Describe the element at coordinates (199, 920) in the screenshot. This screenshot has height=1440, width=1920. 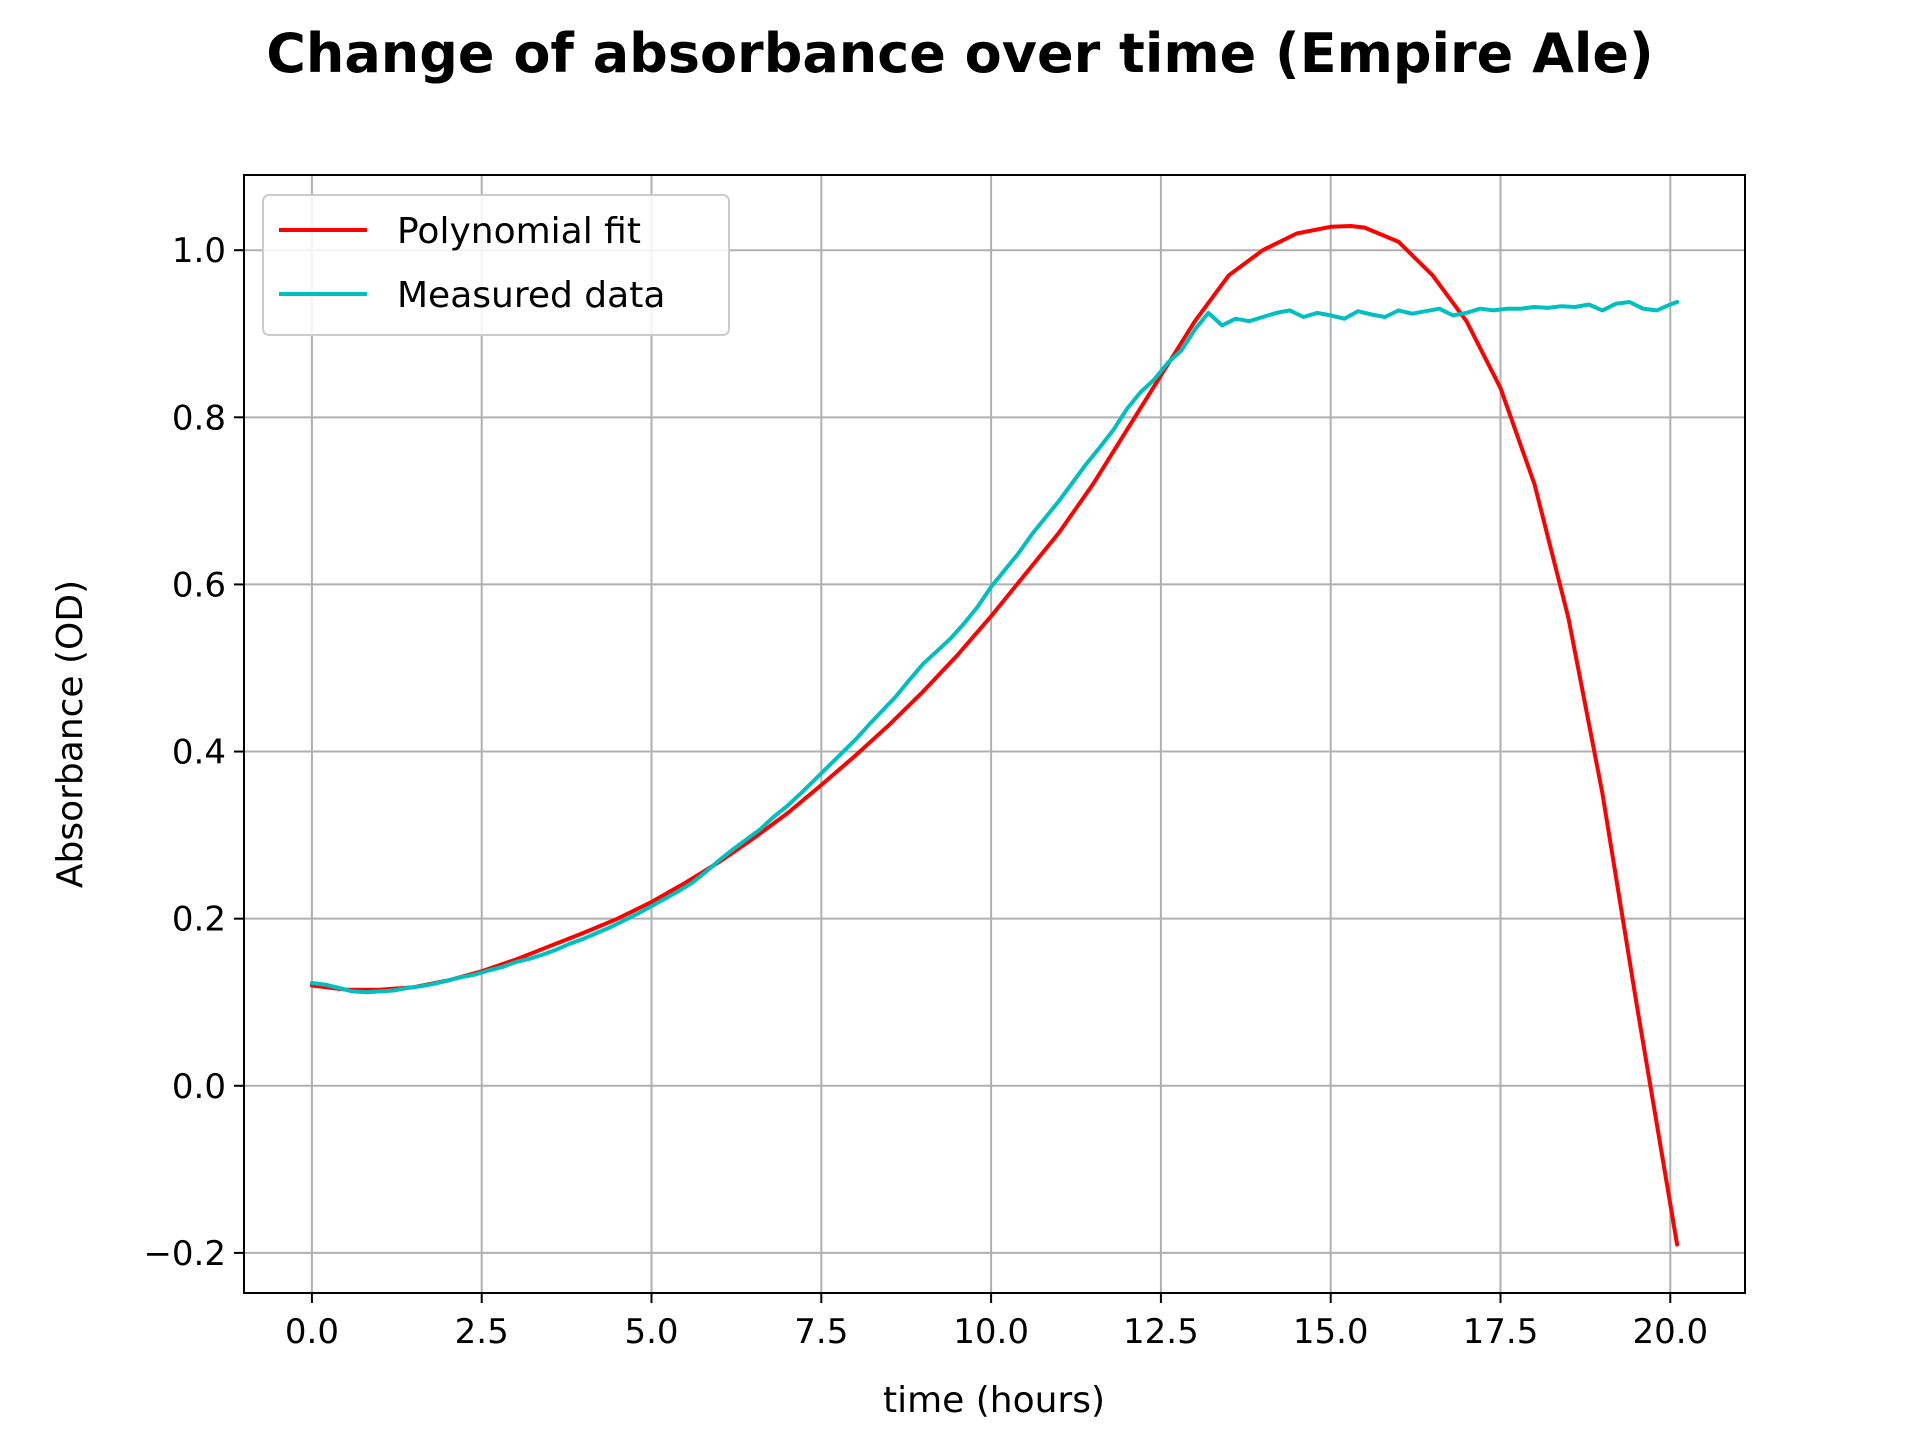
I see `y-tick-label: 0.2` at that location.